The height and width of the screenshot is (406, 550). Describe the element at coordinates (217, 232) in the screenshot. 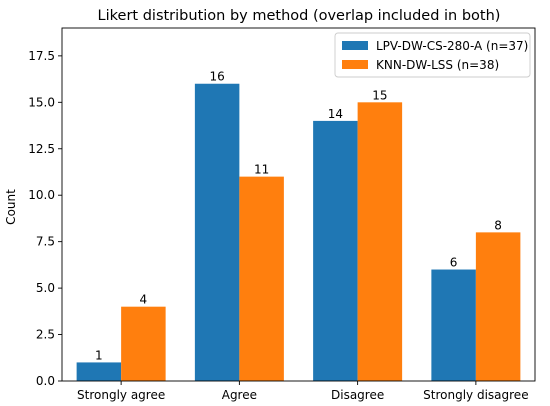

I see `bar-1-agree` at that location.